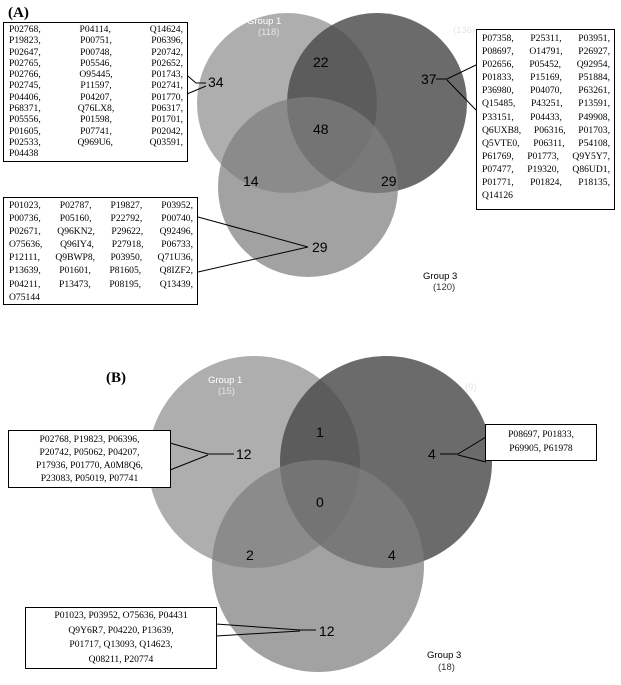 The height and width of the screenshot is (685, 621). I want to click on protein-id: P04114,, so click(95, 29).